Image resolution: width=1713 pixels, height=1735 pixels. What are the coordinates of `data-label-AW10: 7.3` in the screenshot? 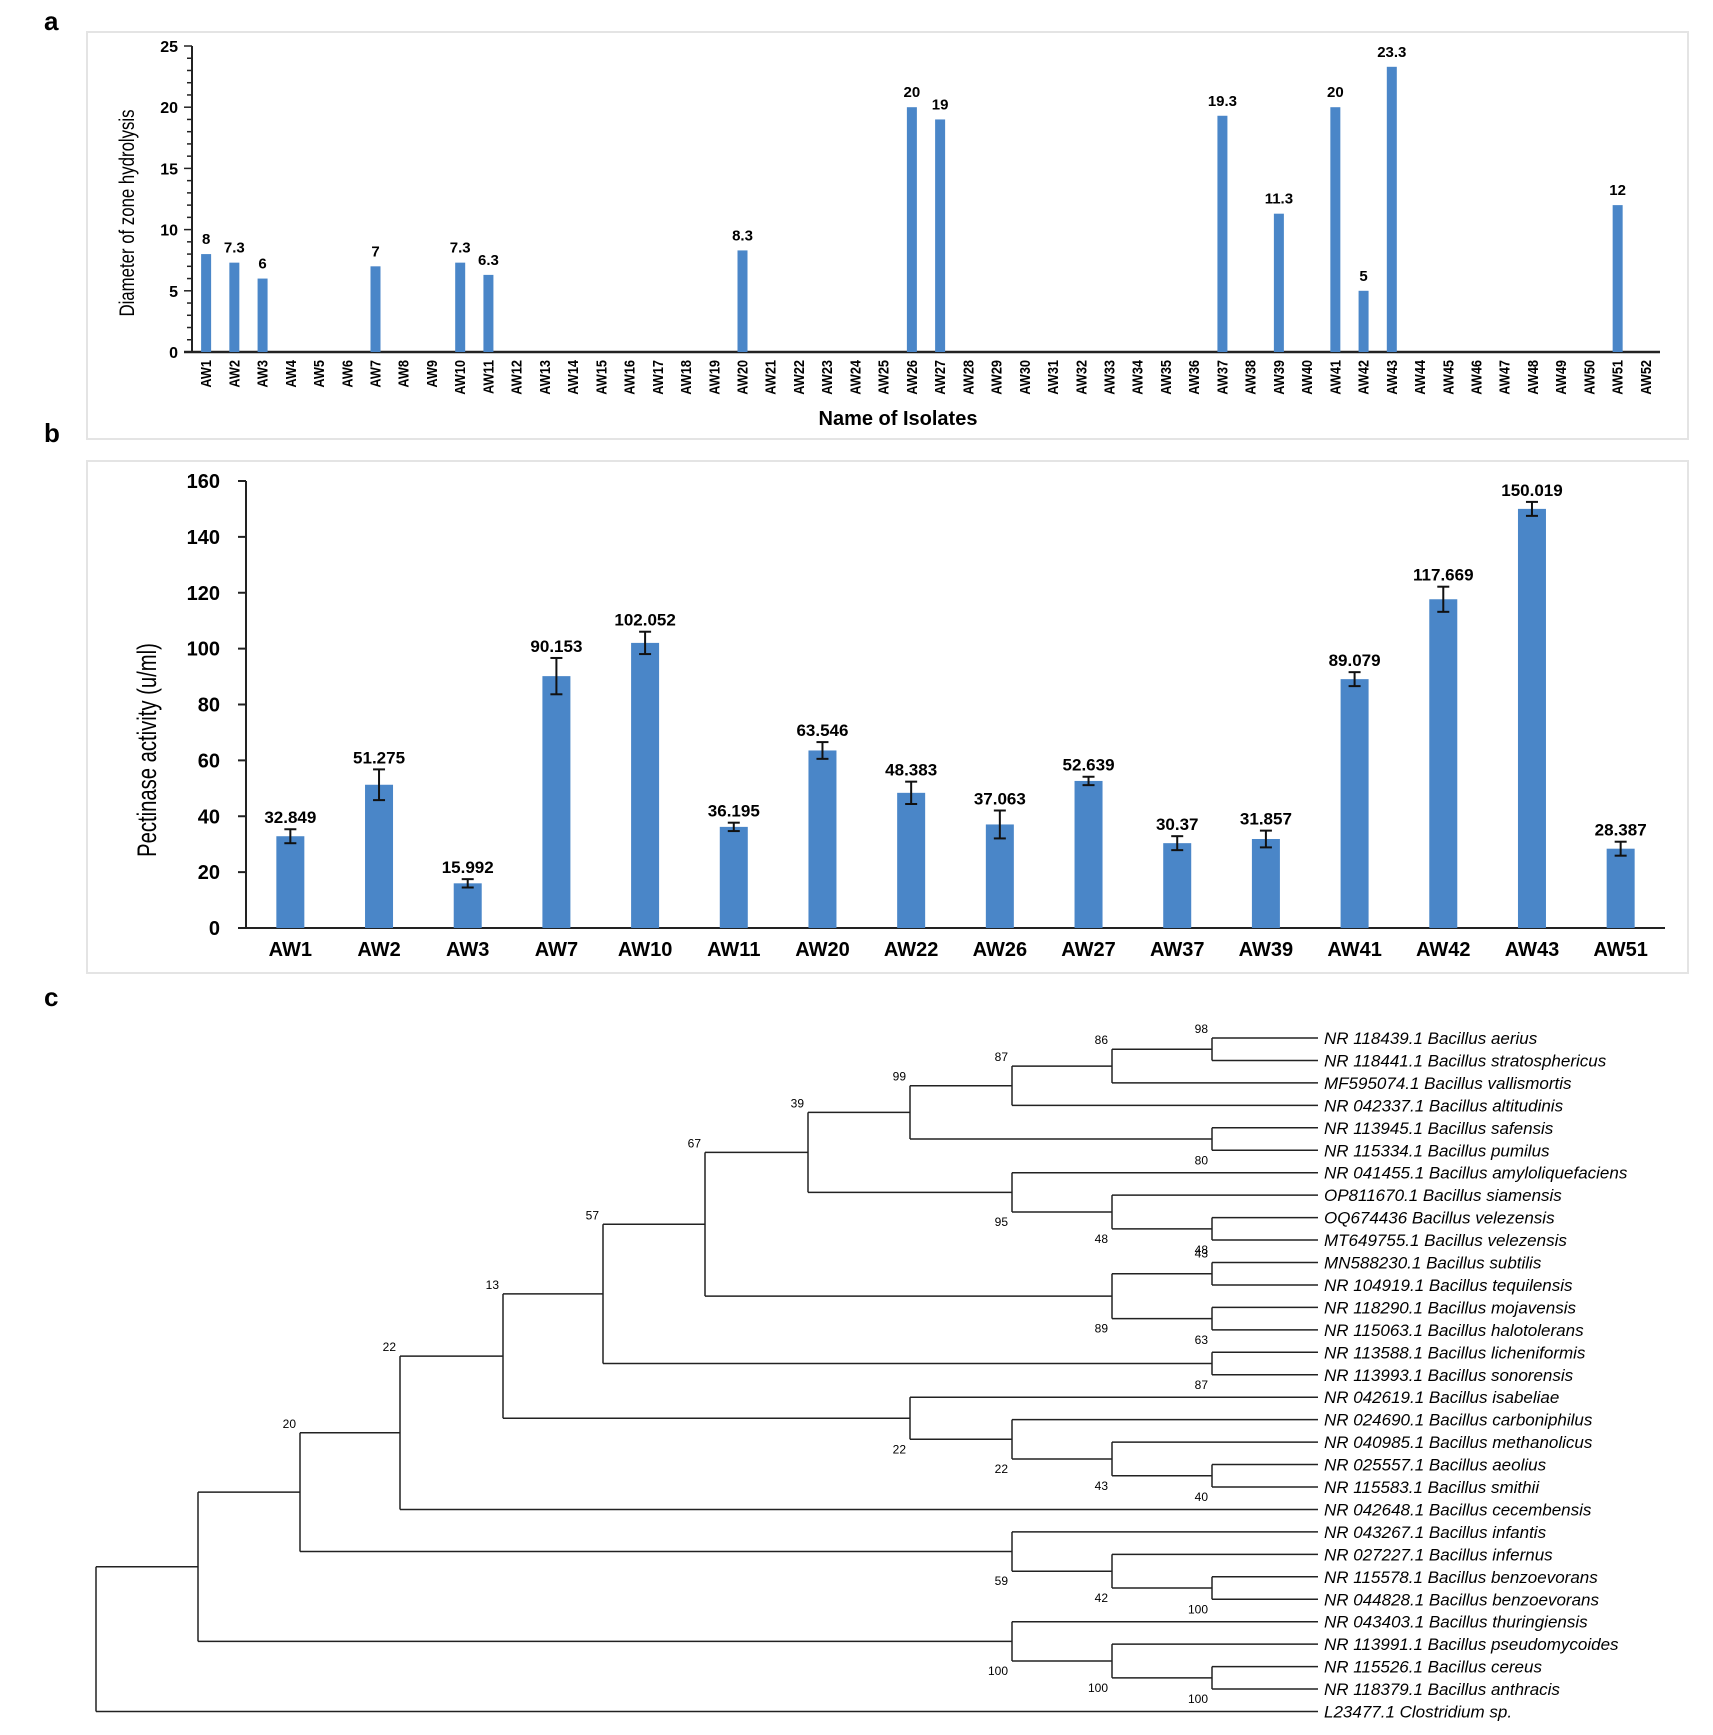 It's located at (460, 248).